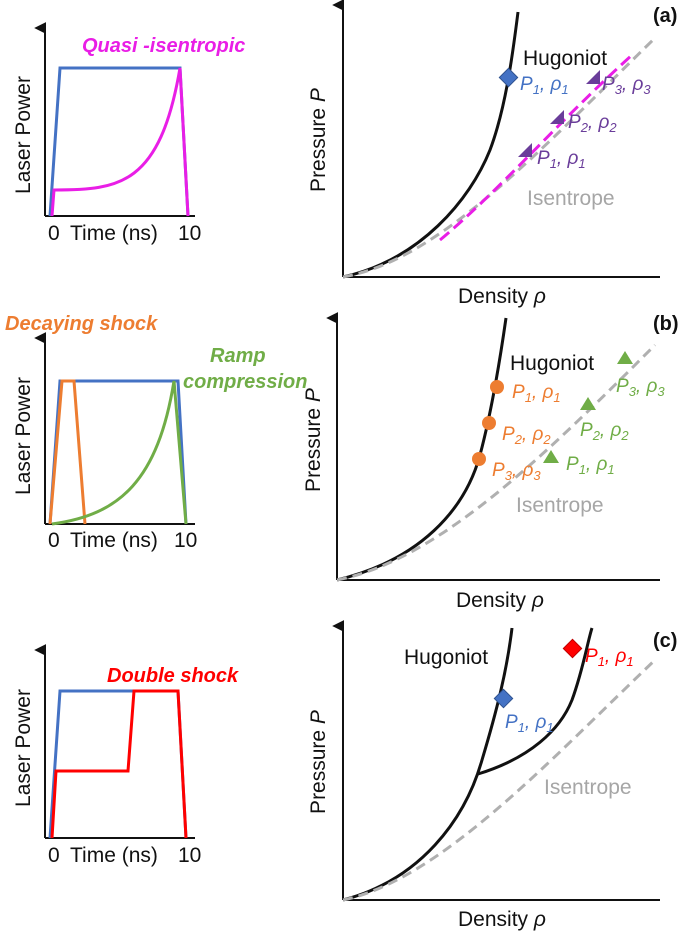 This screenshot has width=700, height=936. Describe the element at coordinates (173, 676) in the screenshot. I see `panel-c-title: Double shock` at that location.